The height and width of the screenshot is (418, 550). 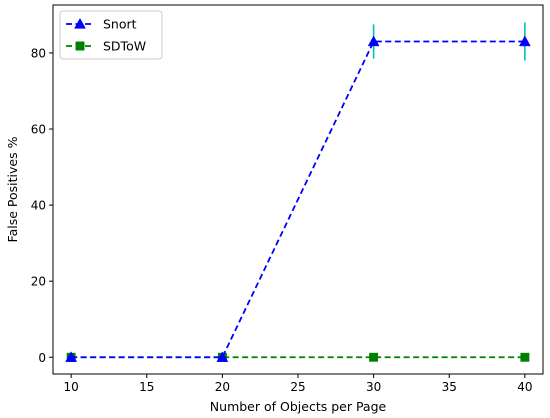 I want to click on x-tick-label: 35, so click(x=449, y=387).